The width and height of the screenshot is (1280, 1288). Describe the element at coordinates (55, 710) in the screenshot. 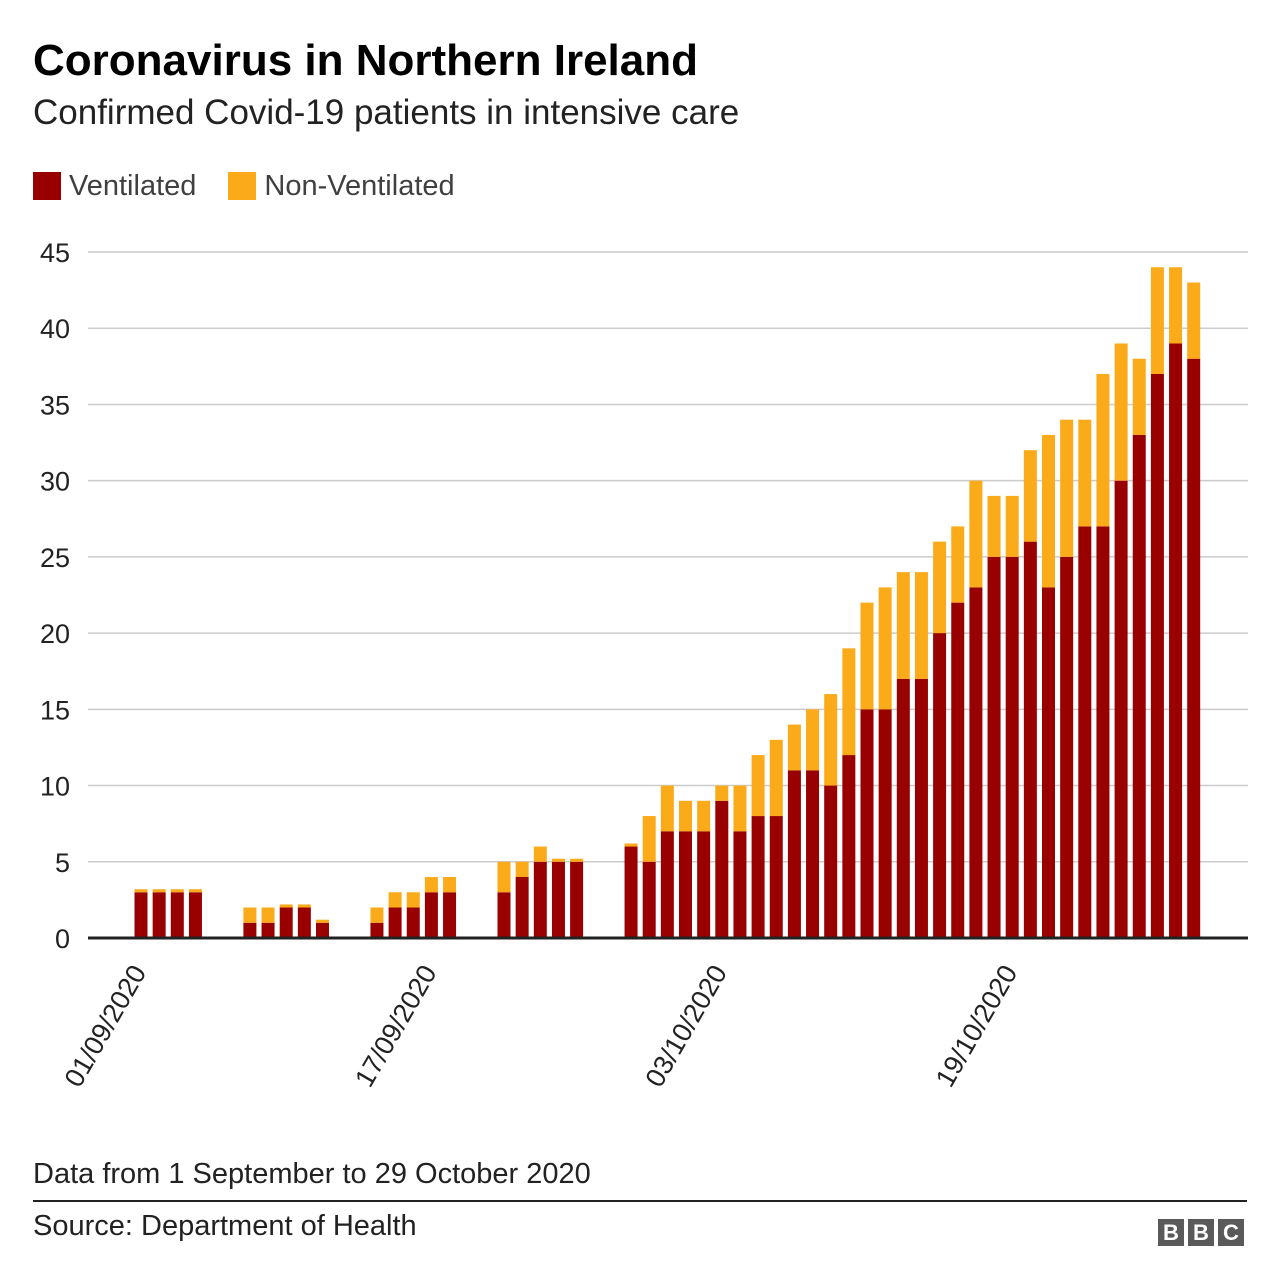

I see `y-tick-label: 15` at that location.